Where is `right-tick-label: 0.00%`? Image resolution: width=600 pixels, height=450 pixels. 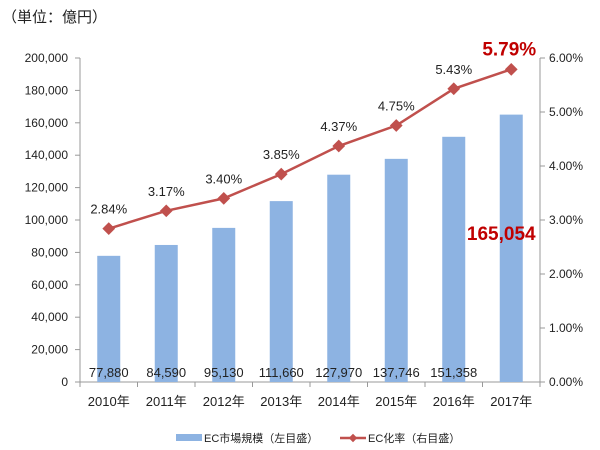
right-tick-label: 0.00% is located at coordinates (566, 382).